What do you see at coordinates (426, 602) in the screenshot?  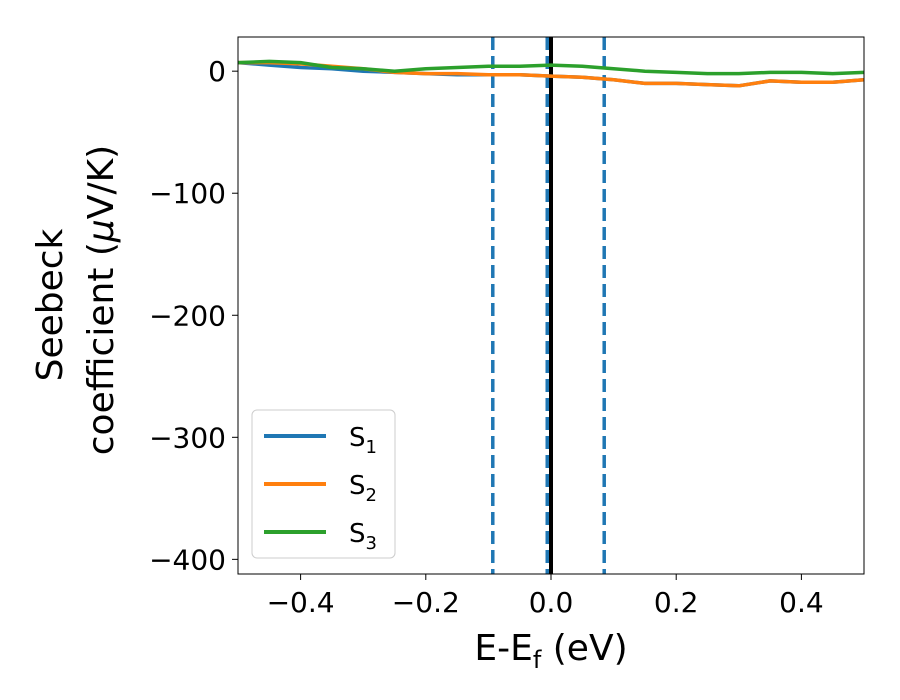 I see `x-tick-label: −0.2` at bounding box center [426, 602].